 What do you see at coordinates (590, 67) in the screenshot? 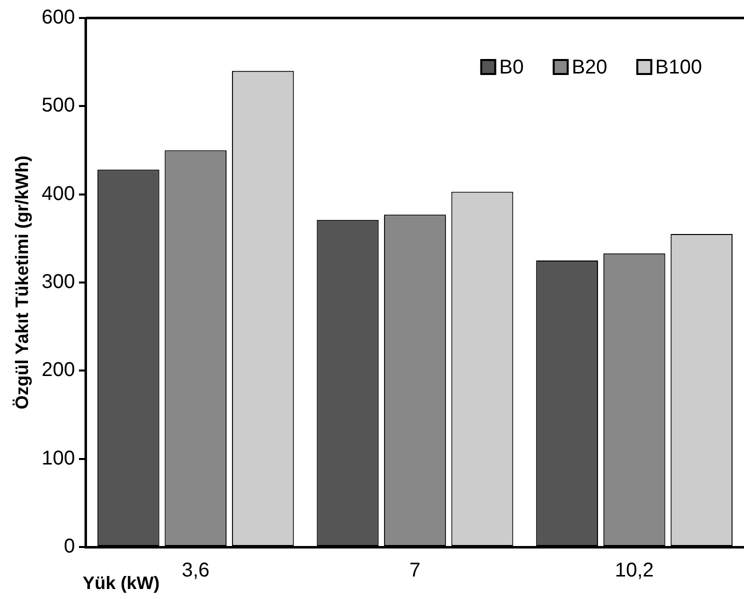
I see `legend-label: B20` at bounding box center [590, 67].